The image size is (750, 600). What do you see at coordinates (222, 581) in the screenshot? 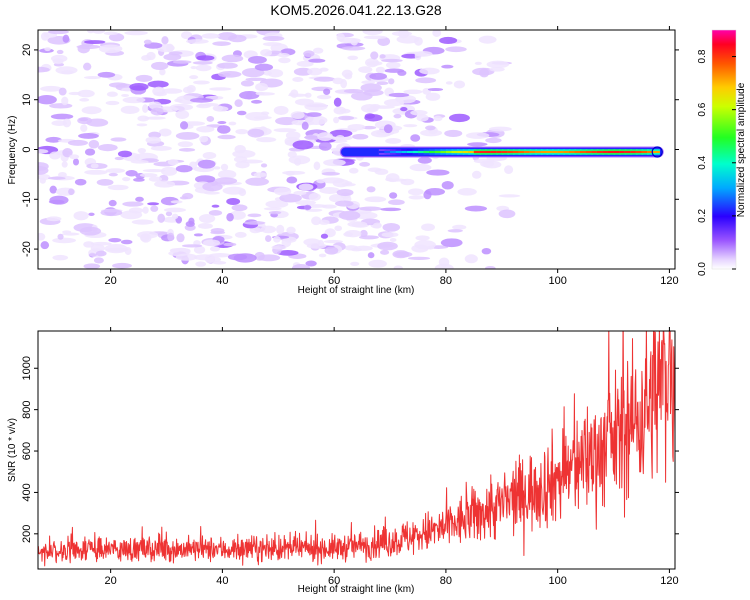
I see `x-tick-label: 40` at bounding box center [222, 581].